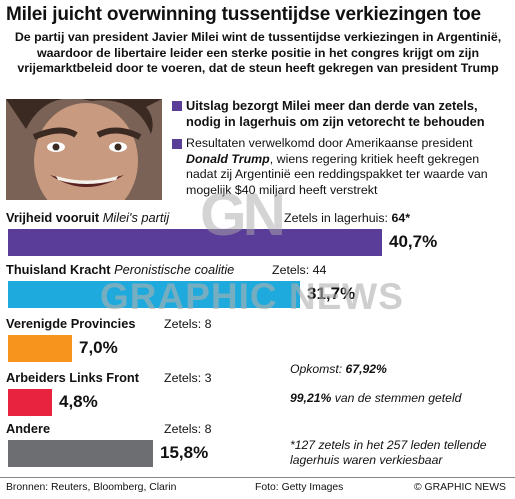  Describe the element at coordinates (98, 347) in the screenshot. I see `bar-value-label: 7,0%` at that location.